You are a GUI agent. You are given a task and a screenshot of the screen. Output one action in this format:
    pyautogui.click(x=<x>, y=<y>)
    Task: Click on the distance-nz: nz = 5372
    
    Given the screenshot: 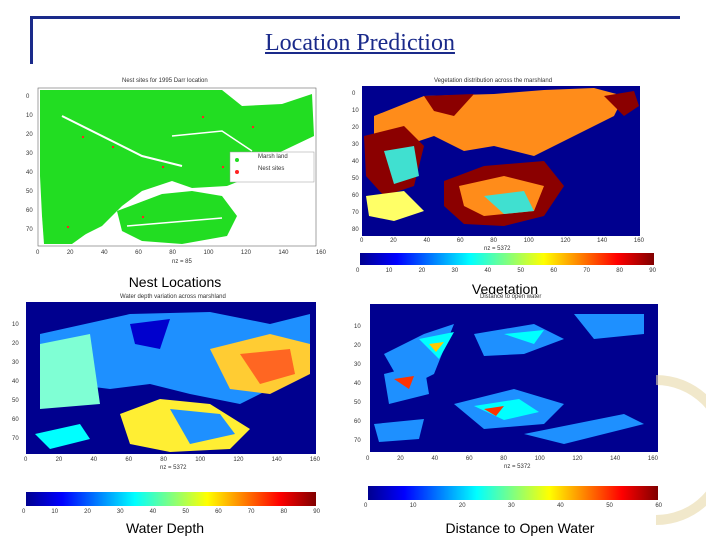 What is the action you would take?
    pyautogui.click(x=517, y=467)
    